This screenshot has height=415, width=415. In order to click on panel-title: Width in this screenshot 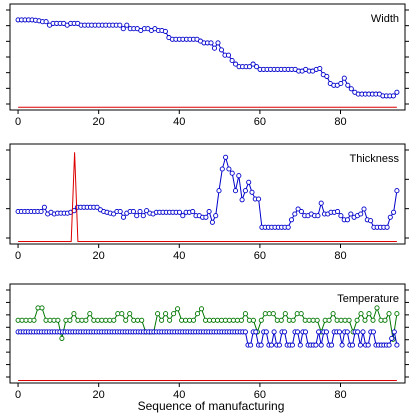, I will do `click(385, 19)`.